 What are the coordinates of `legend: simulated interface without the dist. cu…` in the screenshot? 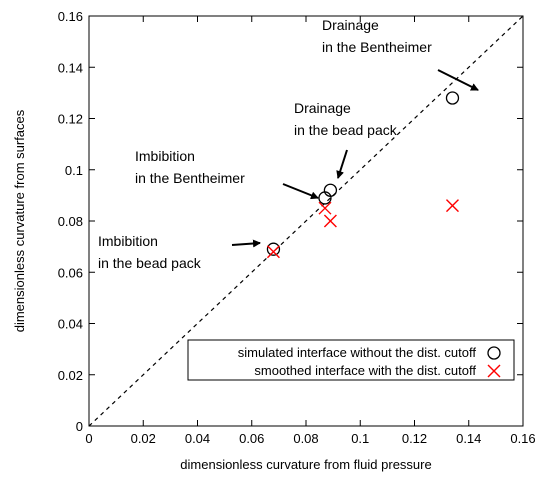 It's located at (351, 360).